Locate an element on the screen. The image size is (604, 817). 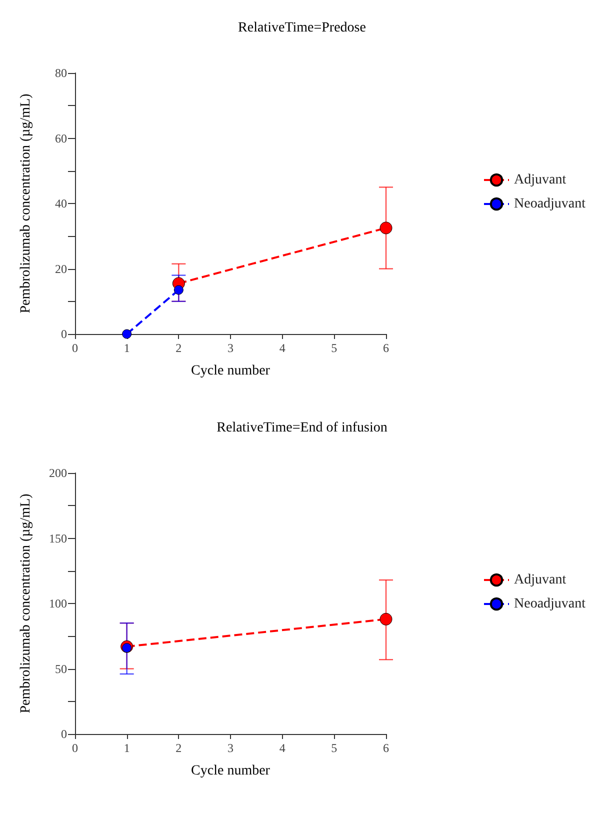
y-tick-label: 20 is located at coordinates (61, 269).